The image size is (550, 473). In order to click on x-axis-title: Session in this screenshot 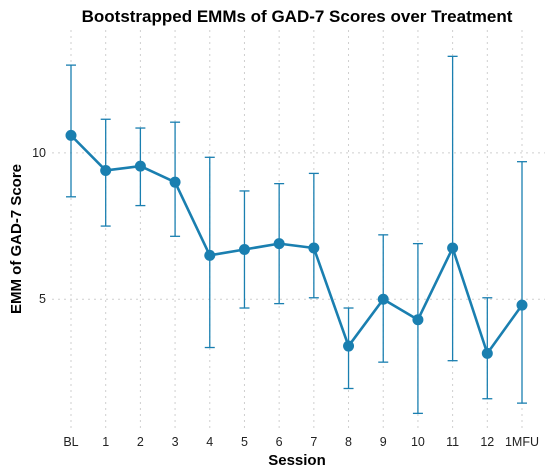, I will do `click(297, 460)`.